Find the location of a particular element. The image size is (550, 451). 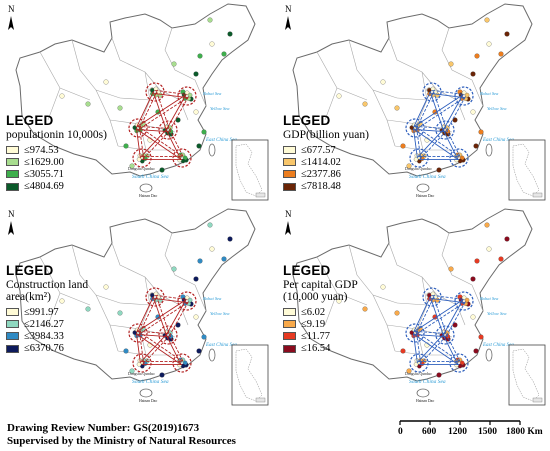

scale-tick-label: 600 is located at coordinates (429, 432).